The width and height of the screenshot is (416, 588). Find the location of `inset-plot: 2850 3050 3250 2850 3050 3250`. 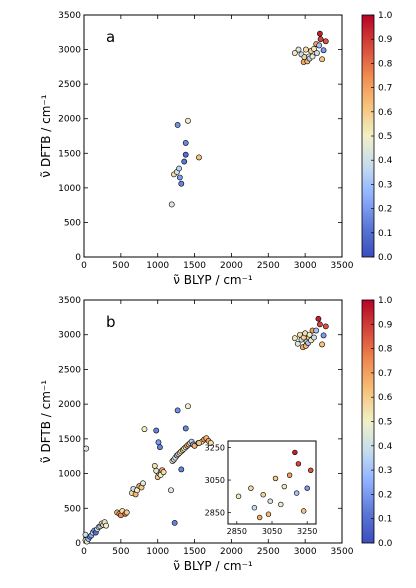

inset-plot: 2850 3050 3250 2850 3050 3250 is located at coordinates (261, 488).